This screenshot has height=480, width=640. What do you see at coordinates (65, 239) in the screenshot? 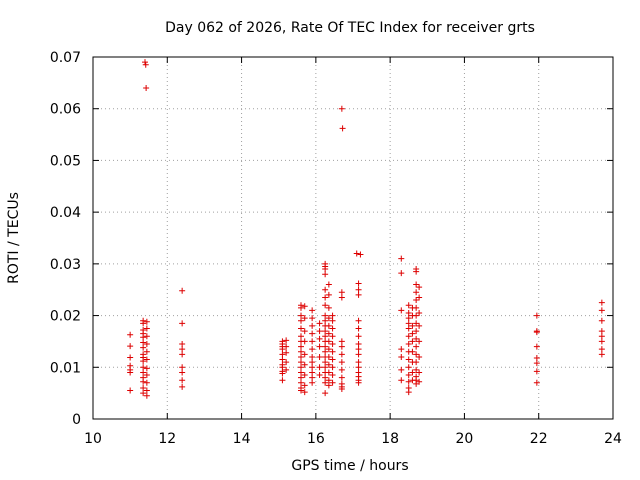
I see `y-tick-labels: 0 0.01 0.02 0.03 0.04 0.05 0.06 0.07` at bounding box center [65, 239].